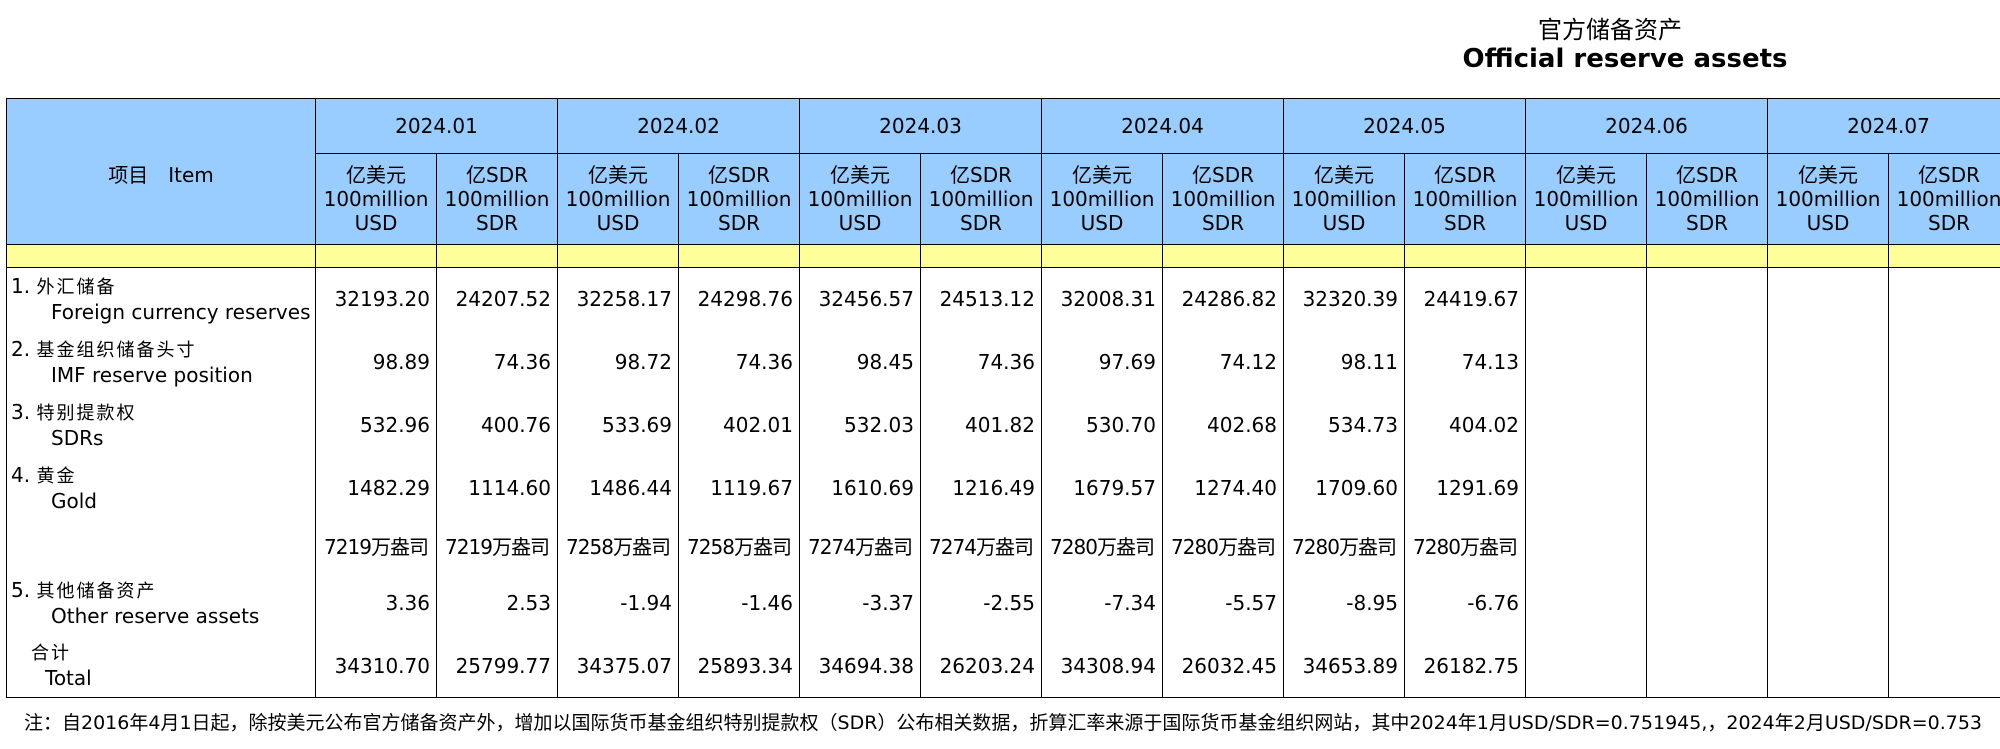  Describe the element at coordinates (981, 666) in the screenshot. I see `value-cell: 26203.24` at that location.